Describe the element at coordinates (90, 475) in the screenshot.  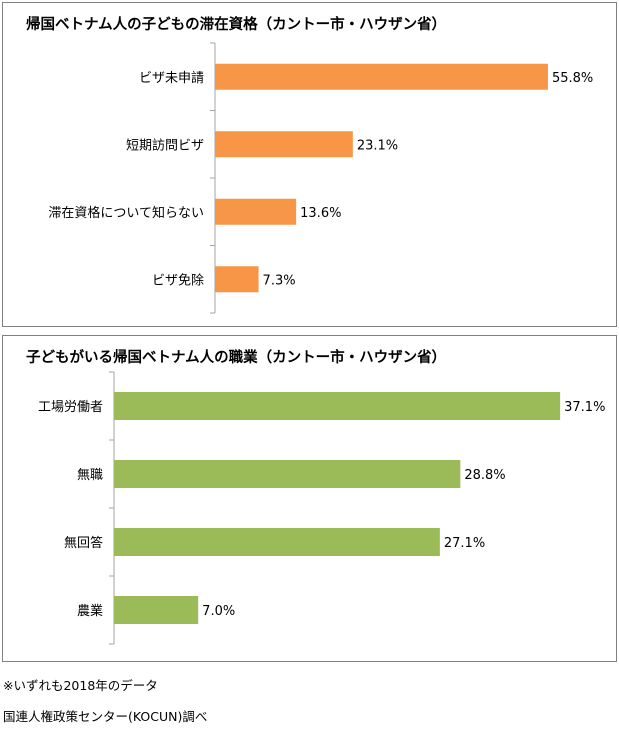
I see `category-label: 無職` at that location.